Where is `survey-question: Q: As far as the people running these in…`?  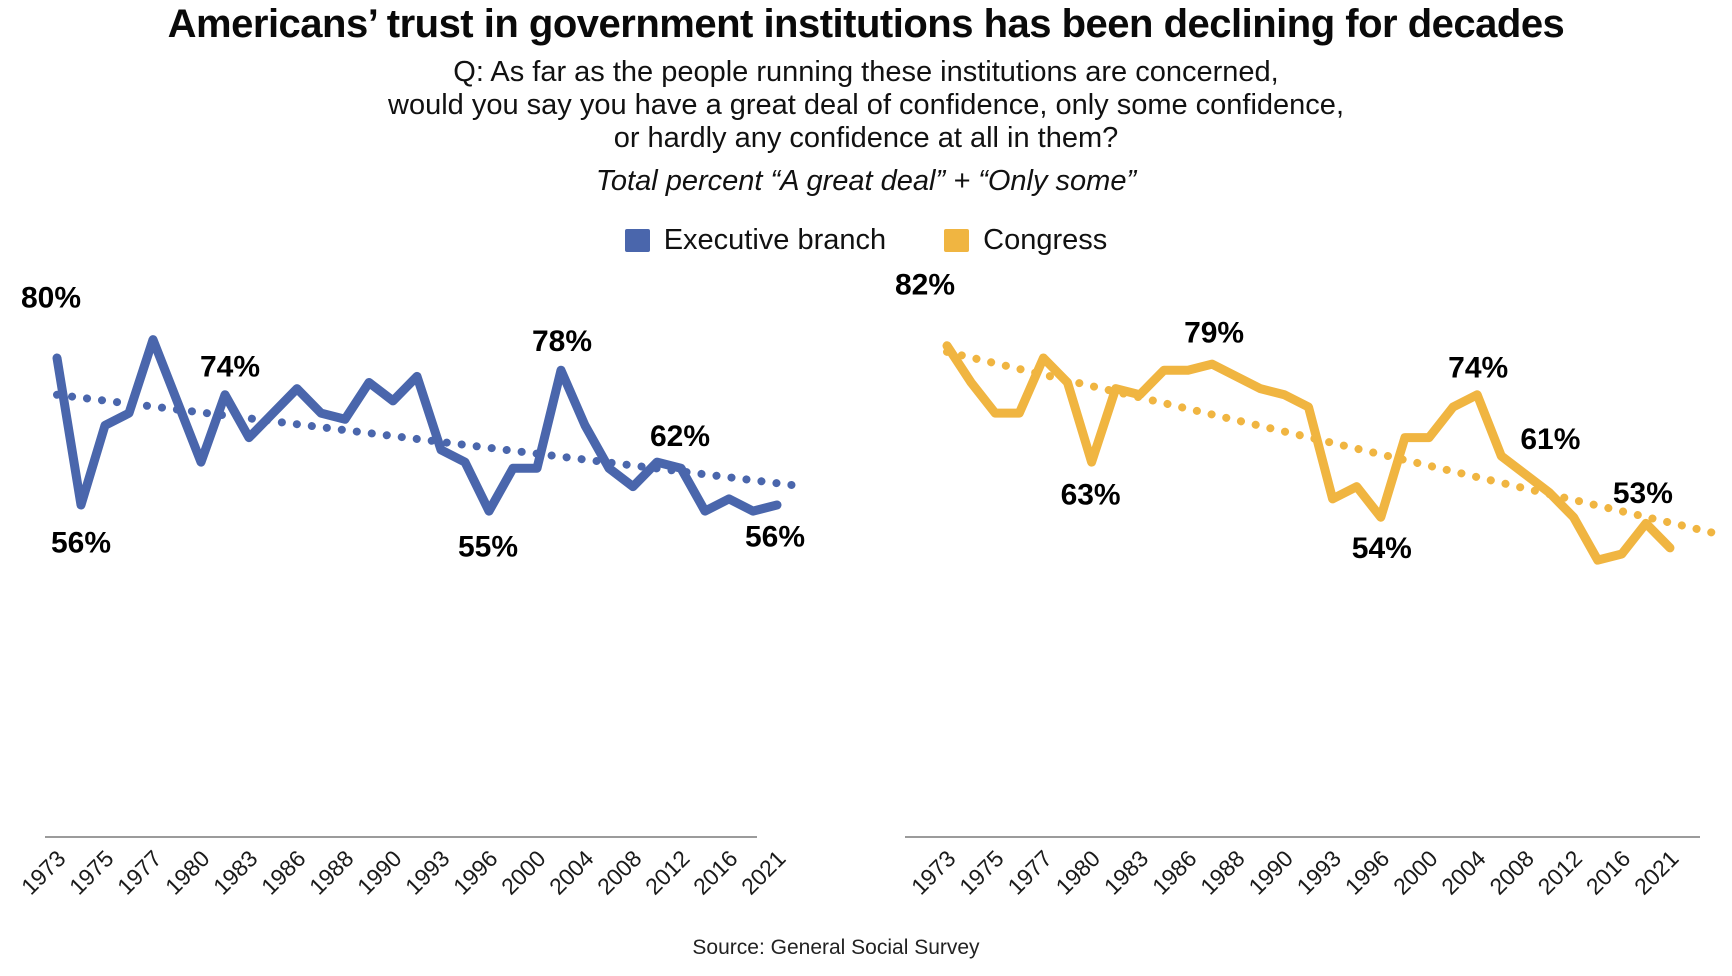
survey-question: Q: As far as the people running these in… is located at coordinates (866, 105).